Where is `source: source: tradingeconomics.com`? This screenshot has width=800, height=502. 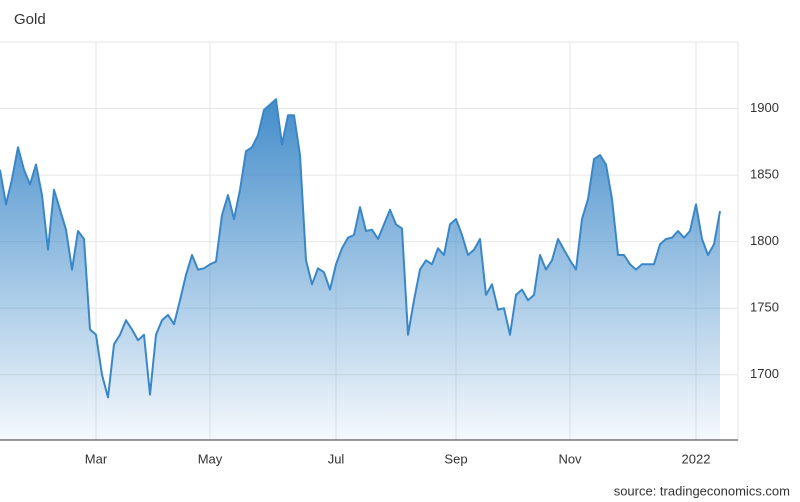 source: source: tradingeconomics.com is located at coordinates (702, 490).